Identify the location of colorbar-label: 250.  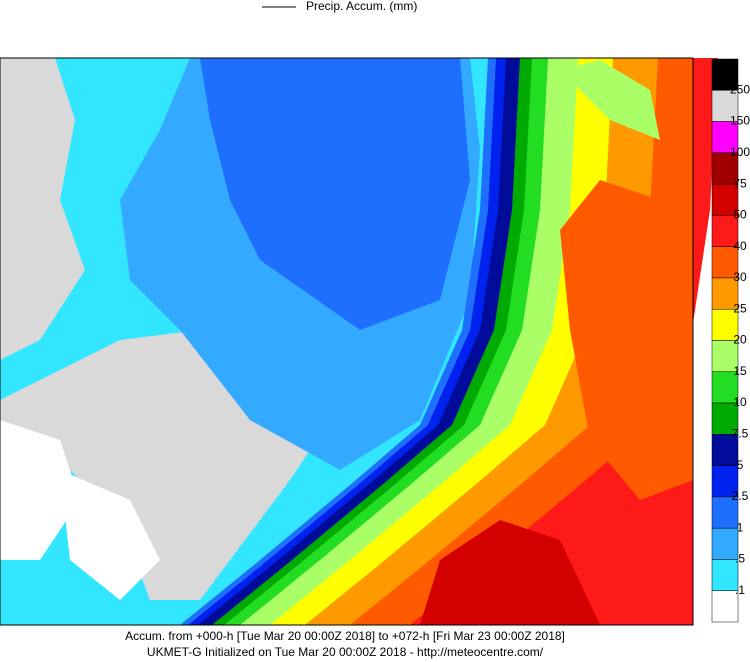
(740, 89).